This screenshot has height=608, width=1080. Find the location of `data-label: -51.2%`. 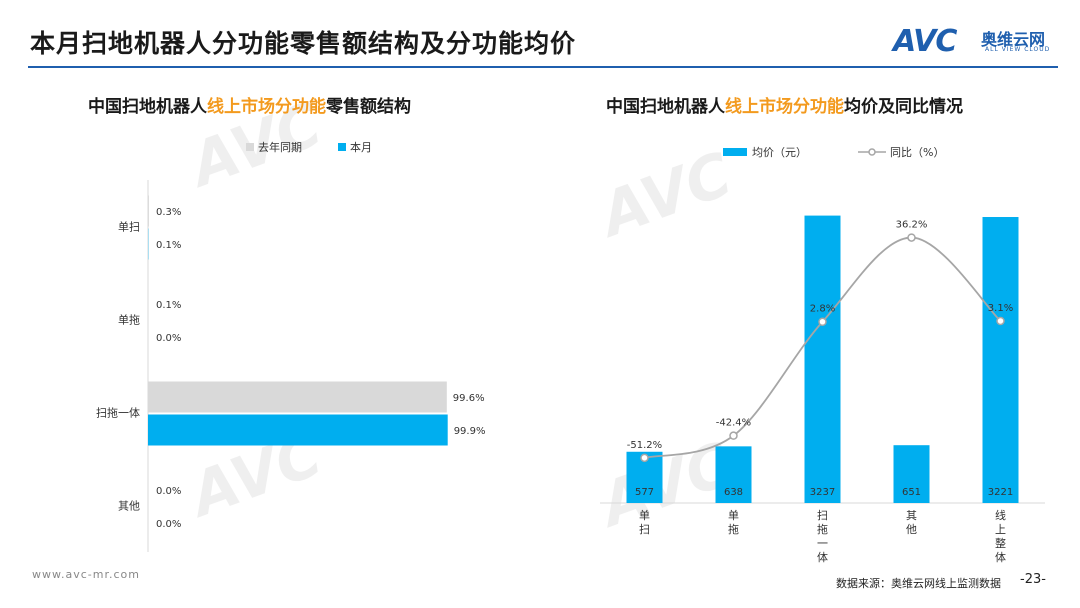

data-label: -51.2% is located at coordinates (644, 445).